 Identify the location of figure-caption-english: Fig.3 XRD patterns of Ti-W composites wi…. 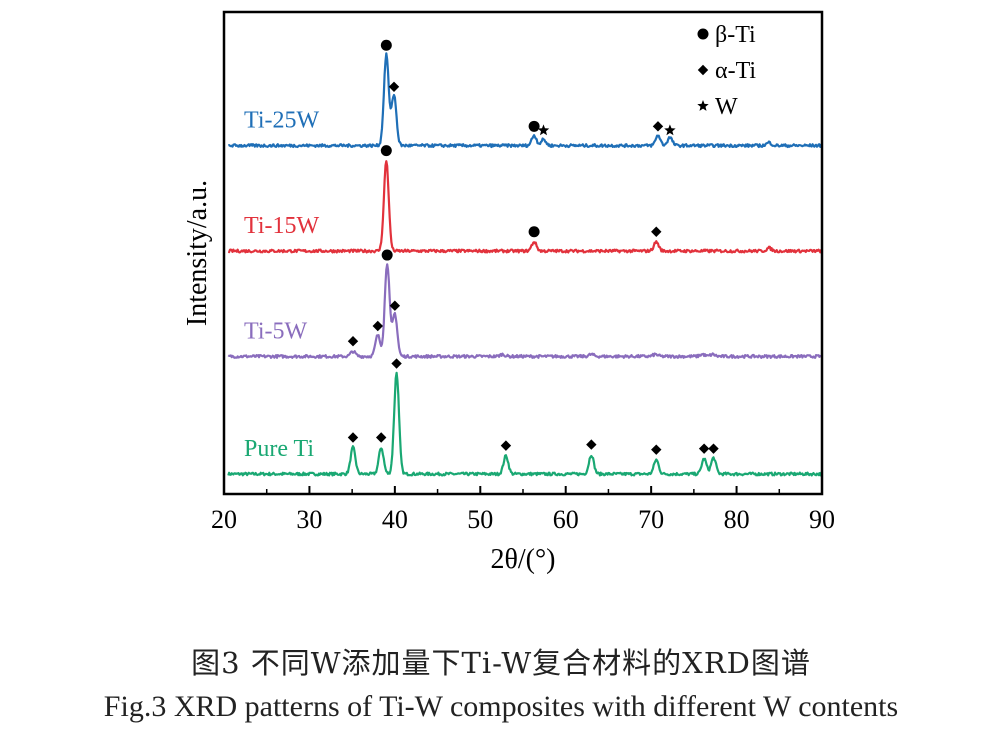
(501, 706).